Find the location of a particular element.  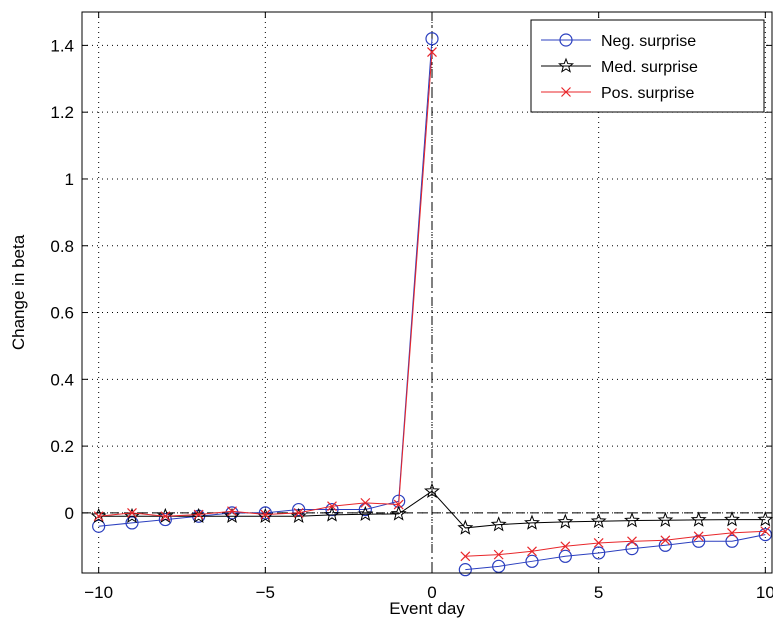

y-tick-label: 0.4 is located at coordinates (62, 379).